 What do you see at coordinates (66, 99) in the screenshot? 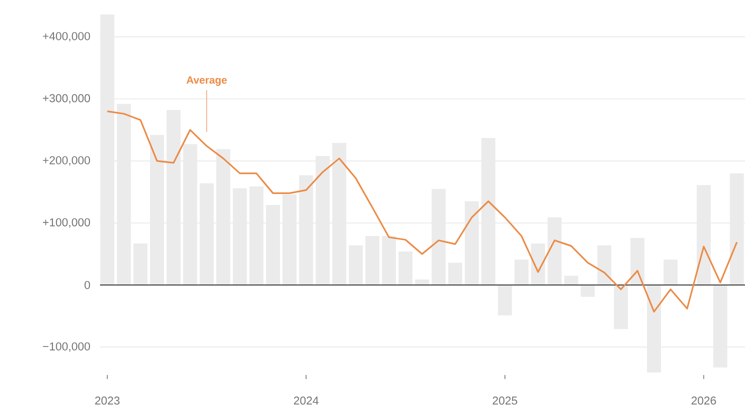
I see `y-tick-label: +300,000` at bounding box center [66, 99].